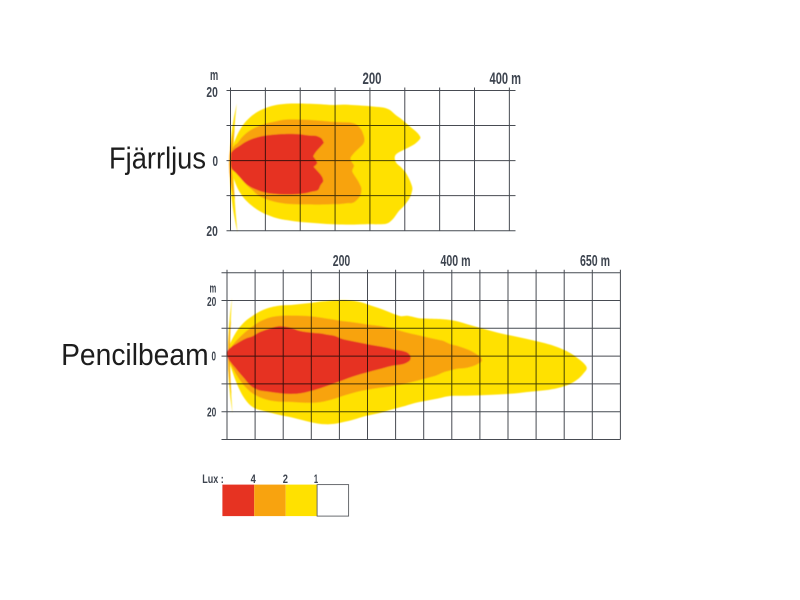 This screenshot has width=800, height=600. Describe the element at coordinates (285, 479) in the screenshot. I see `svg-text: 2` at that location.